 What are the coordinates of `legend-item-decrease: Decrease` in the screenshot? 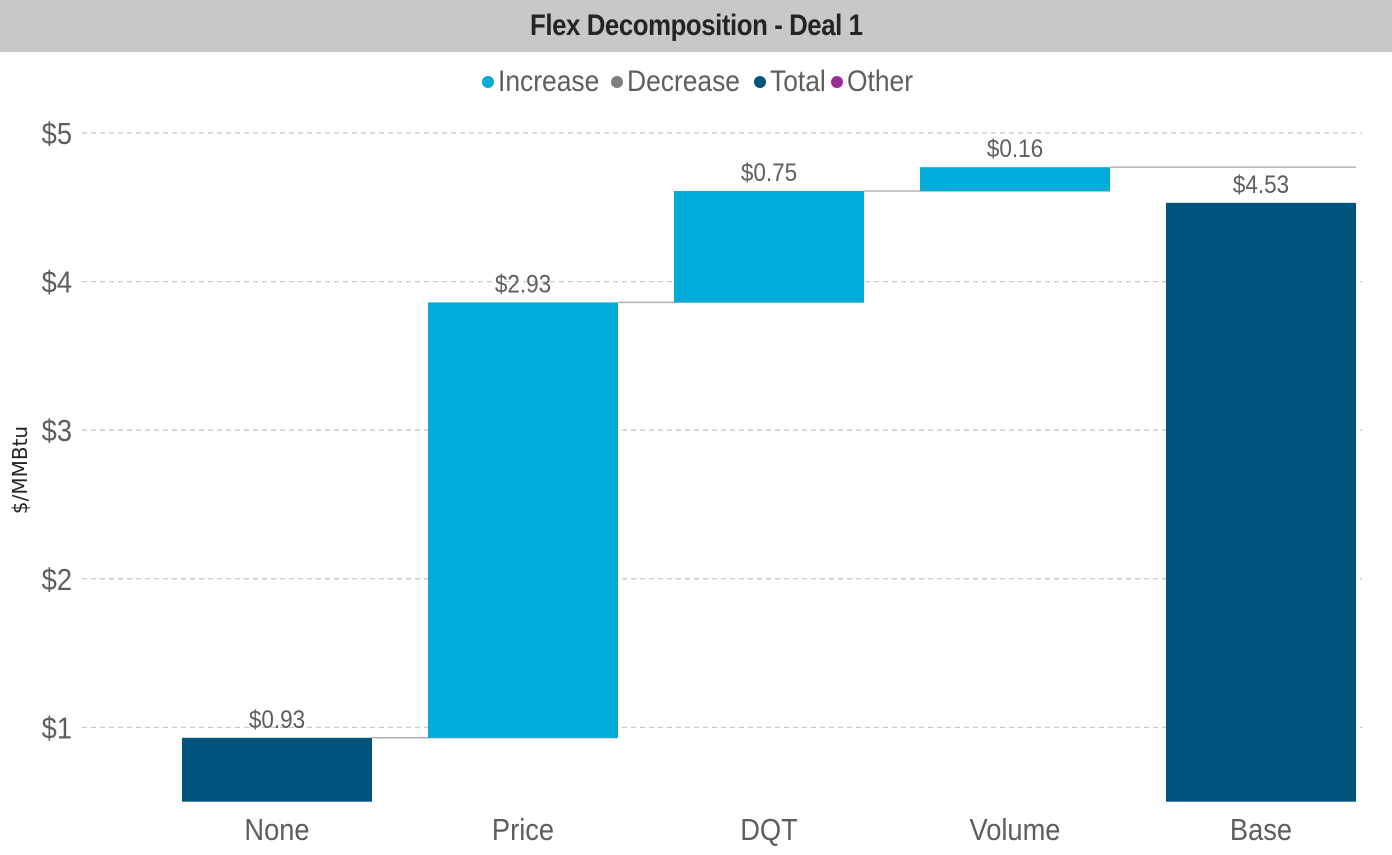 It's located at (677, 82).